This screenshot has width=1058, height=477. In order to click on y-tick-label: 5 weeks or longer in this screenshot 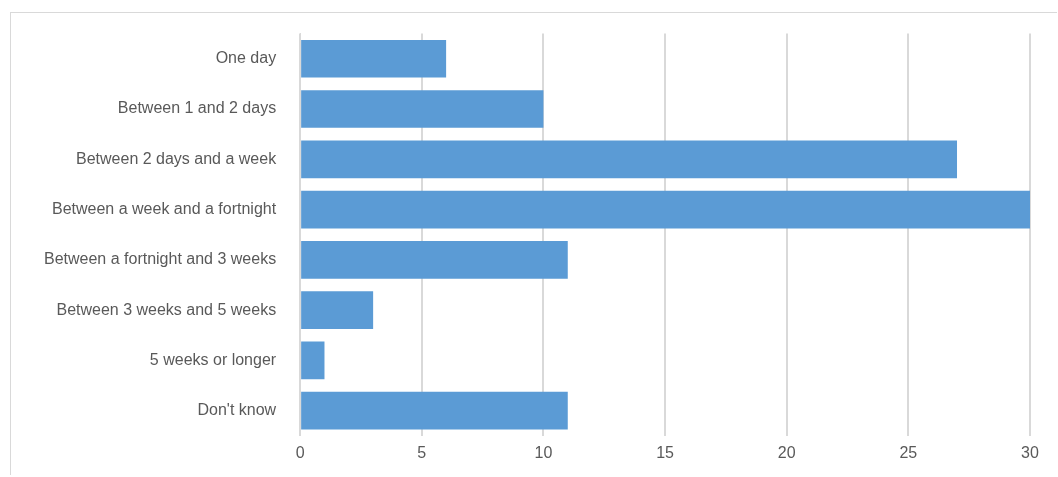, I will do `click(213, 359)`.